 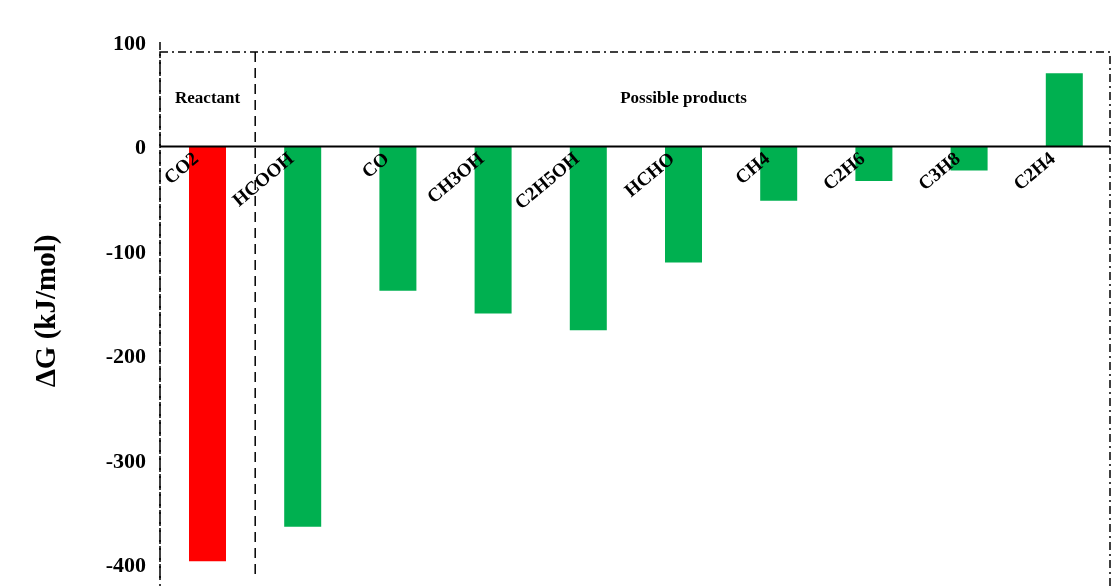 I want to click on annotation: Possible products, so click(x=684, y=97).